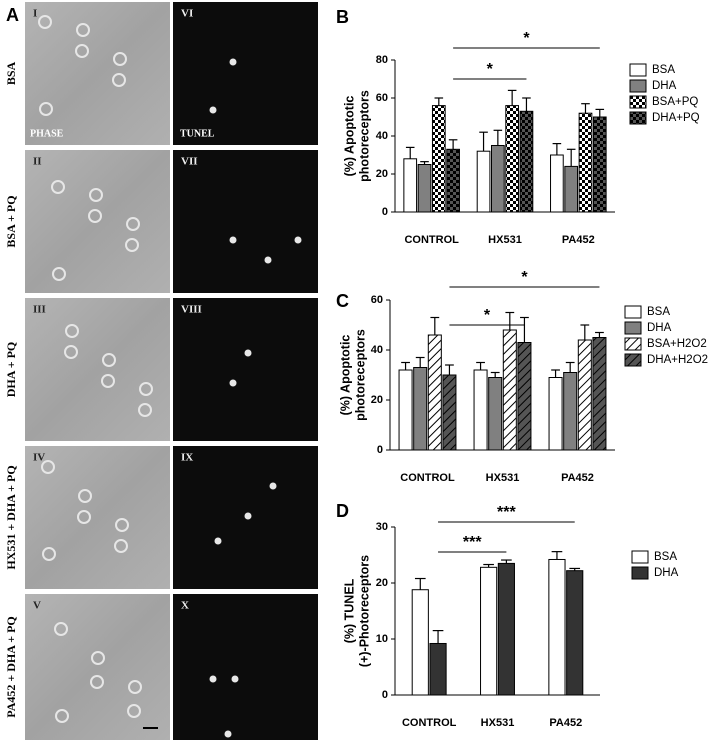 Image resolution: width=720 pixels, height=745 pixels. I want to click on panel-label: B, so click(342, 17).